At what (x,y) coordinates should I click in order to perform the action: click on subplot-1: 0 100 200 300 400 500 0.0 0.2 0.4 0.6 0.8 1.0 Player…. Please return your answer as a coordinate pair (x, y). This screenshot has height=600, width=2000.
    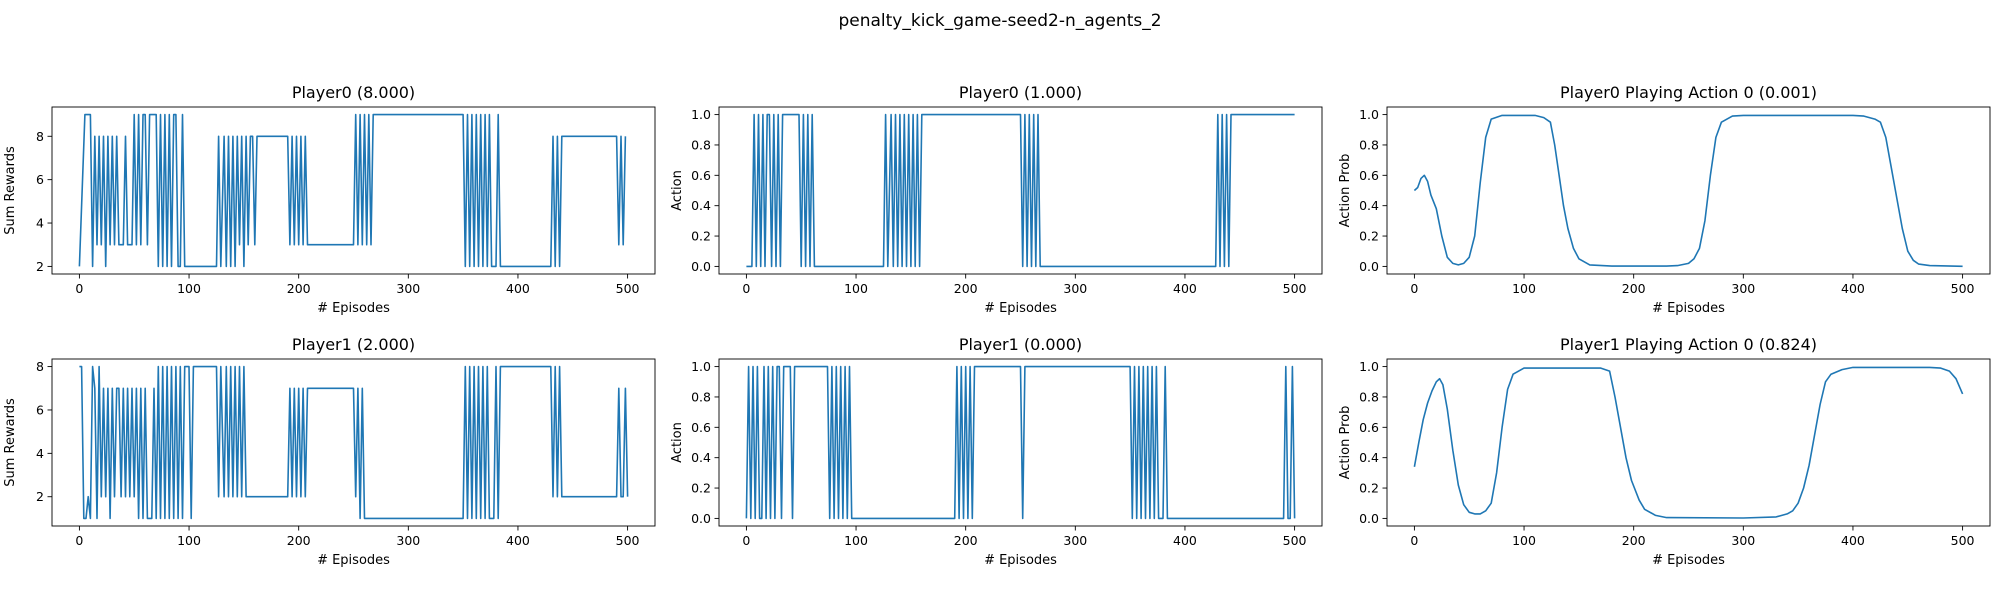
    Looking at the image, I should click on (996, 199).